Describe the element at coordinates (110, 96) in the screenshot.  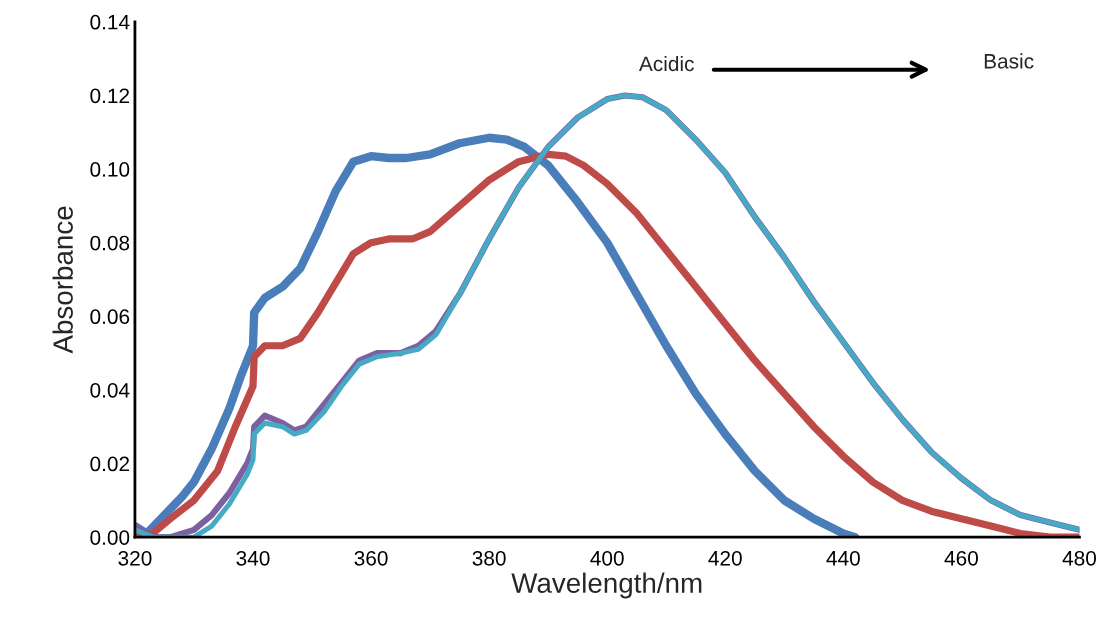
I see `y-tick-label: 0.12` at that location.